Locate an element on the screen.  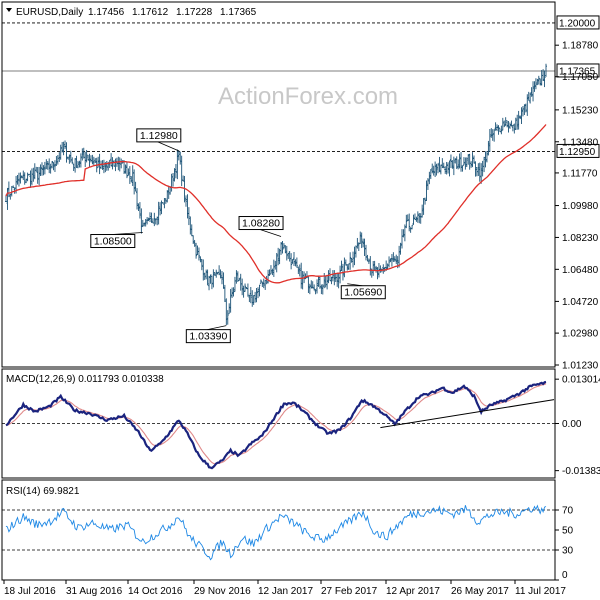
rsi-header: RSI(14) 69.9821 is located at coordinates (43, 491).